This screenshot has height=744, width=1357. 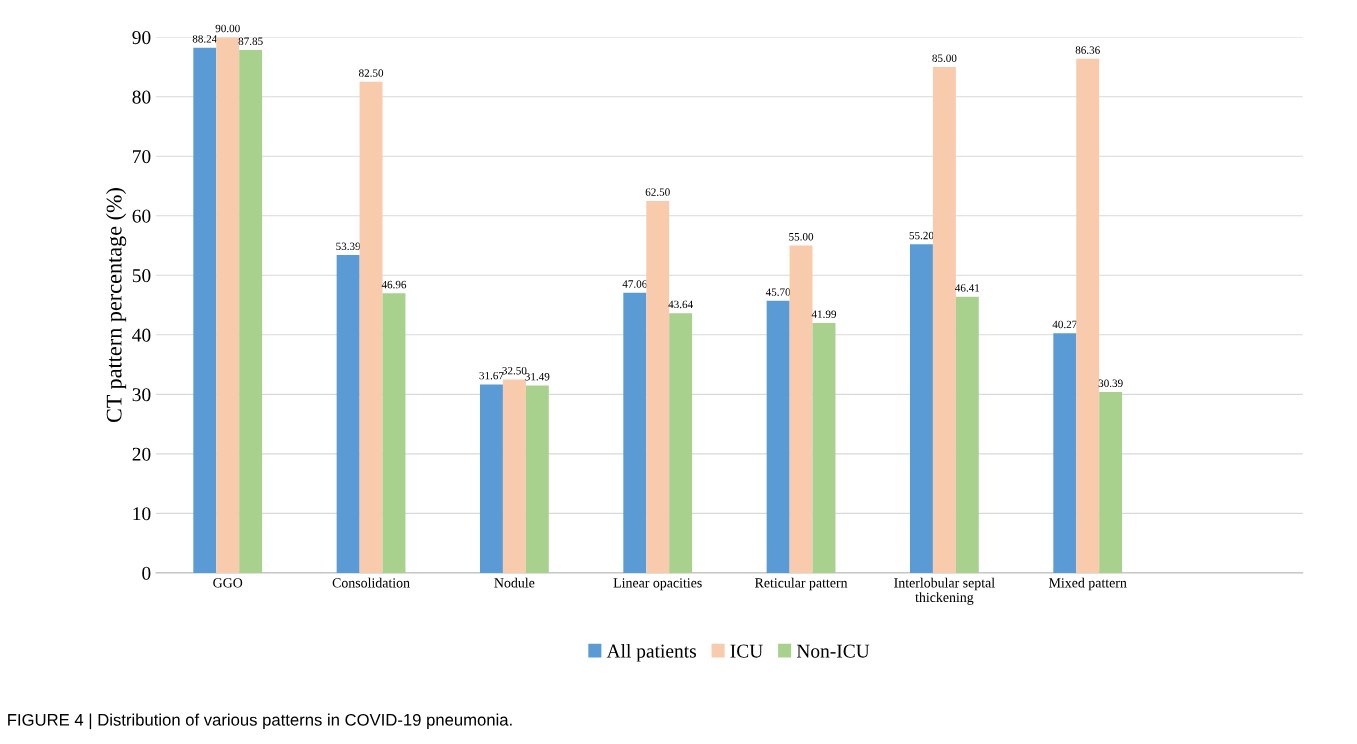 What do you see at coordinates (371, 73) in the screenshot?
I see `data-label: 82.50` at bounding box center [371, 73].